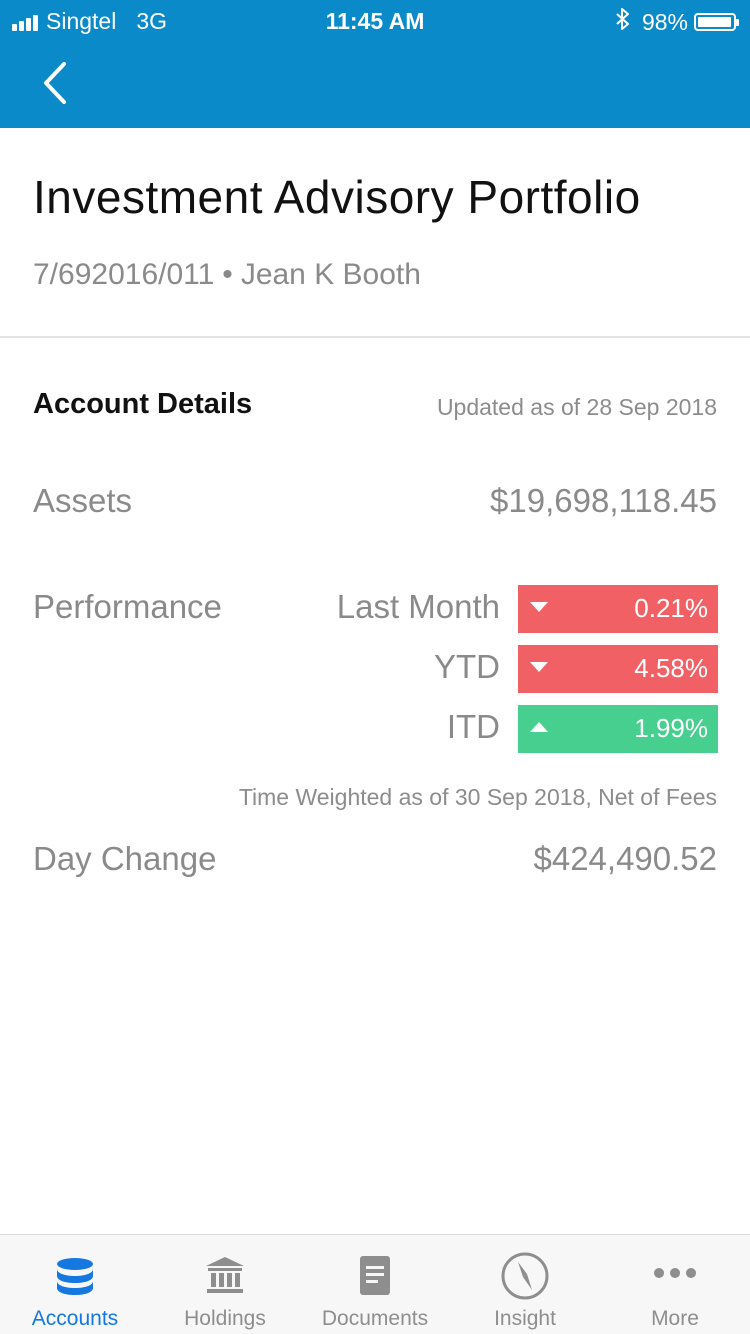 This screenshot has height=1334, width=750. I want to click on network-type: 3G, so click(152, 21).